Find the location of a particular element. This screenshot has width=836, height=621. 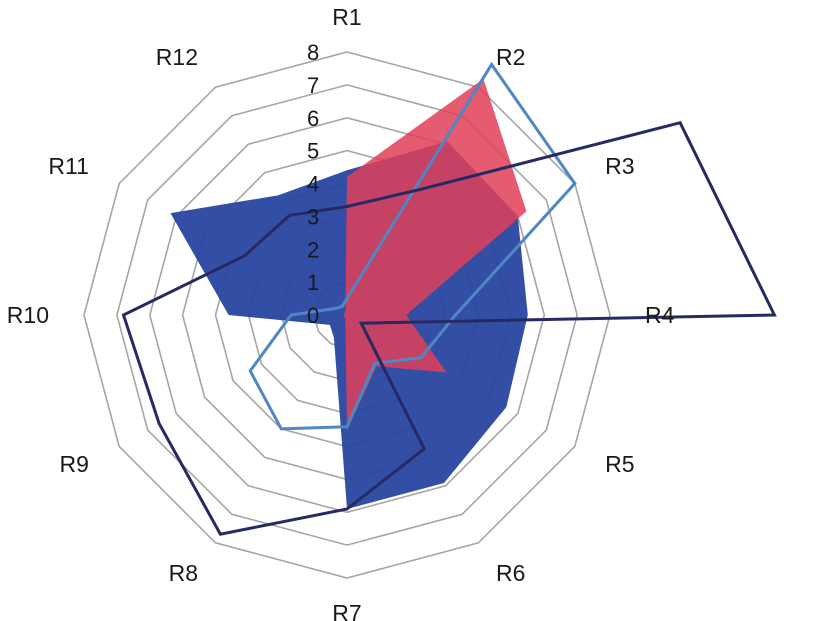

series-2-polygon is located at coordinates (435, 254).